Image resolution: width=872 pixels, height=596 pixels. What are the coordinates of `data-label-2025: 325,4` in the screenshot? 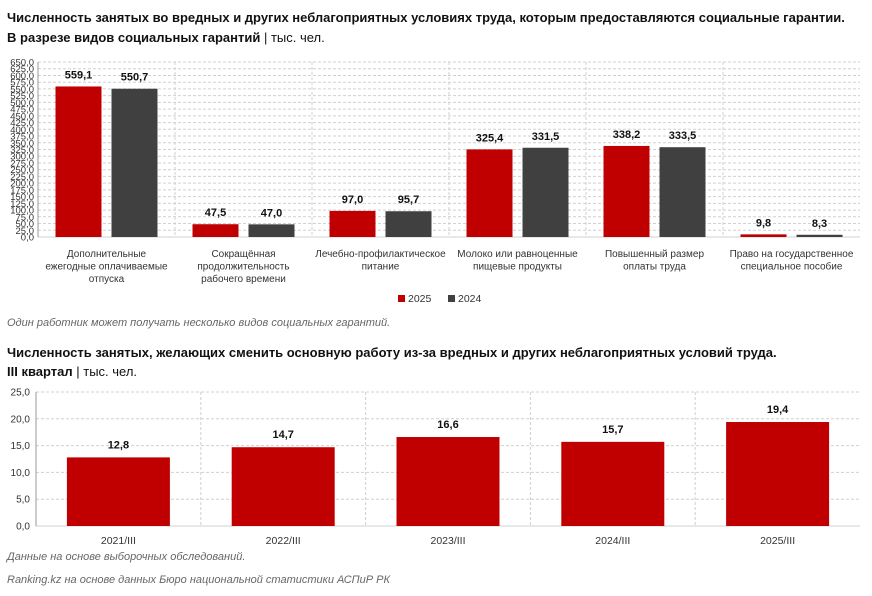 It's located at (490, 138).